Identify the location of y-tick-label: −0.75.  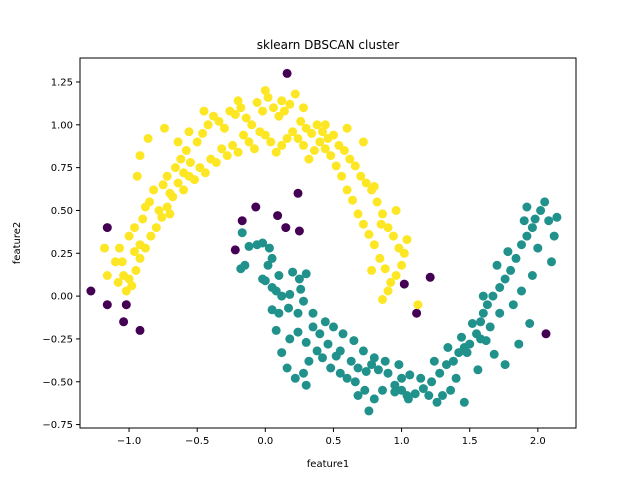
(57, 425).